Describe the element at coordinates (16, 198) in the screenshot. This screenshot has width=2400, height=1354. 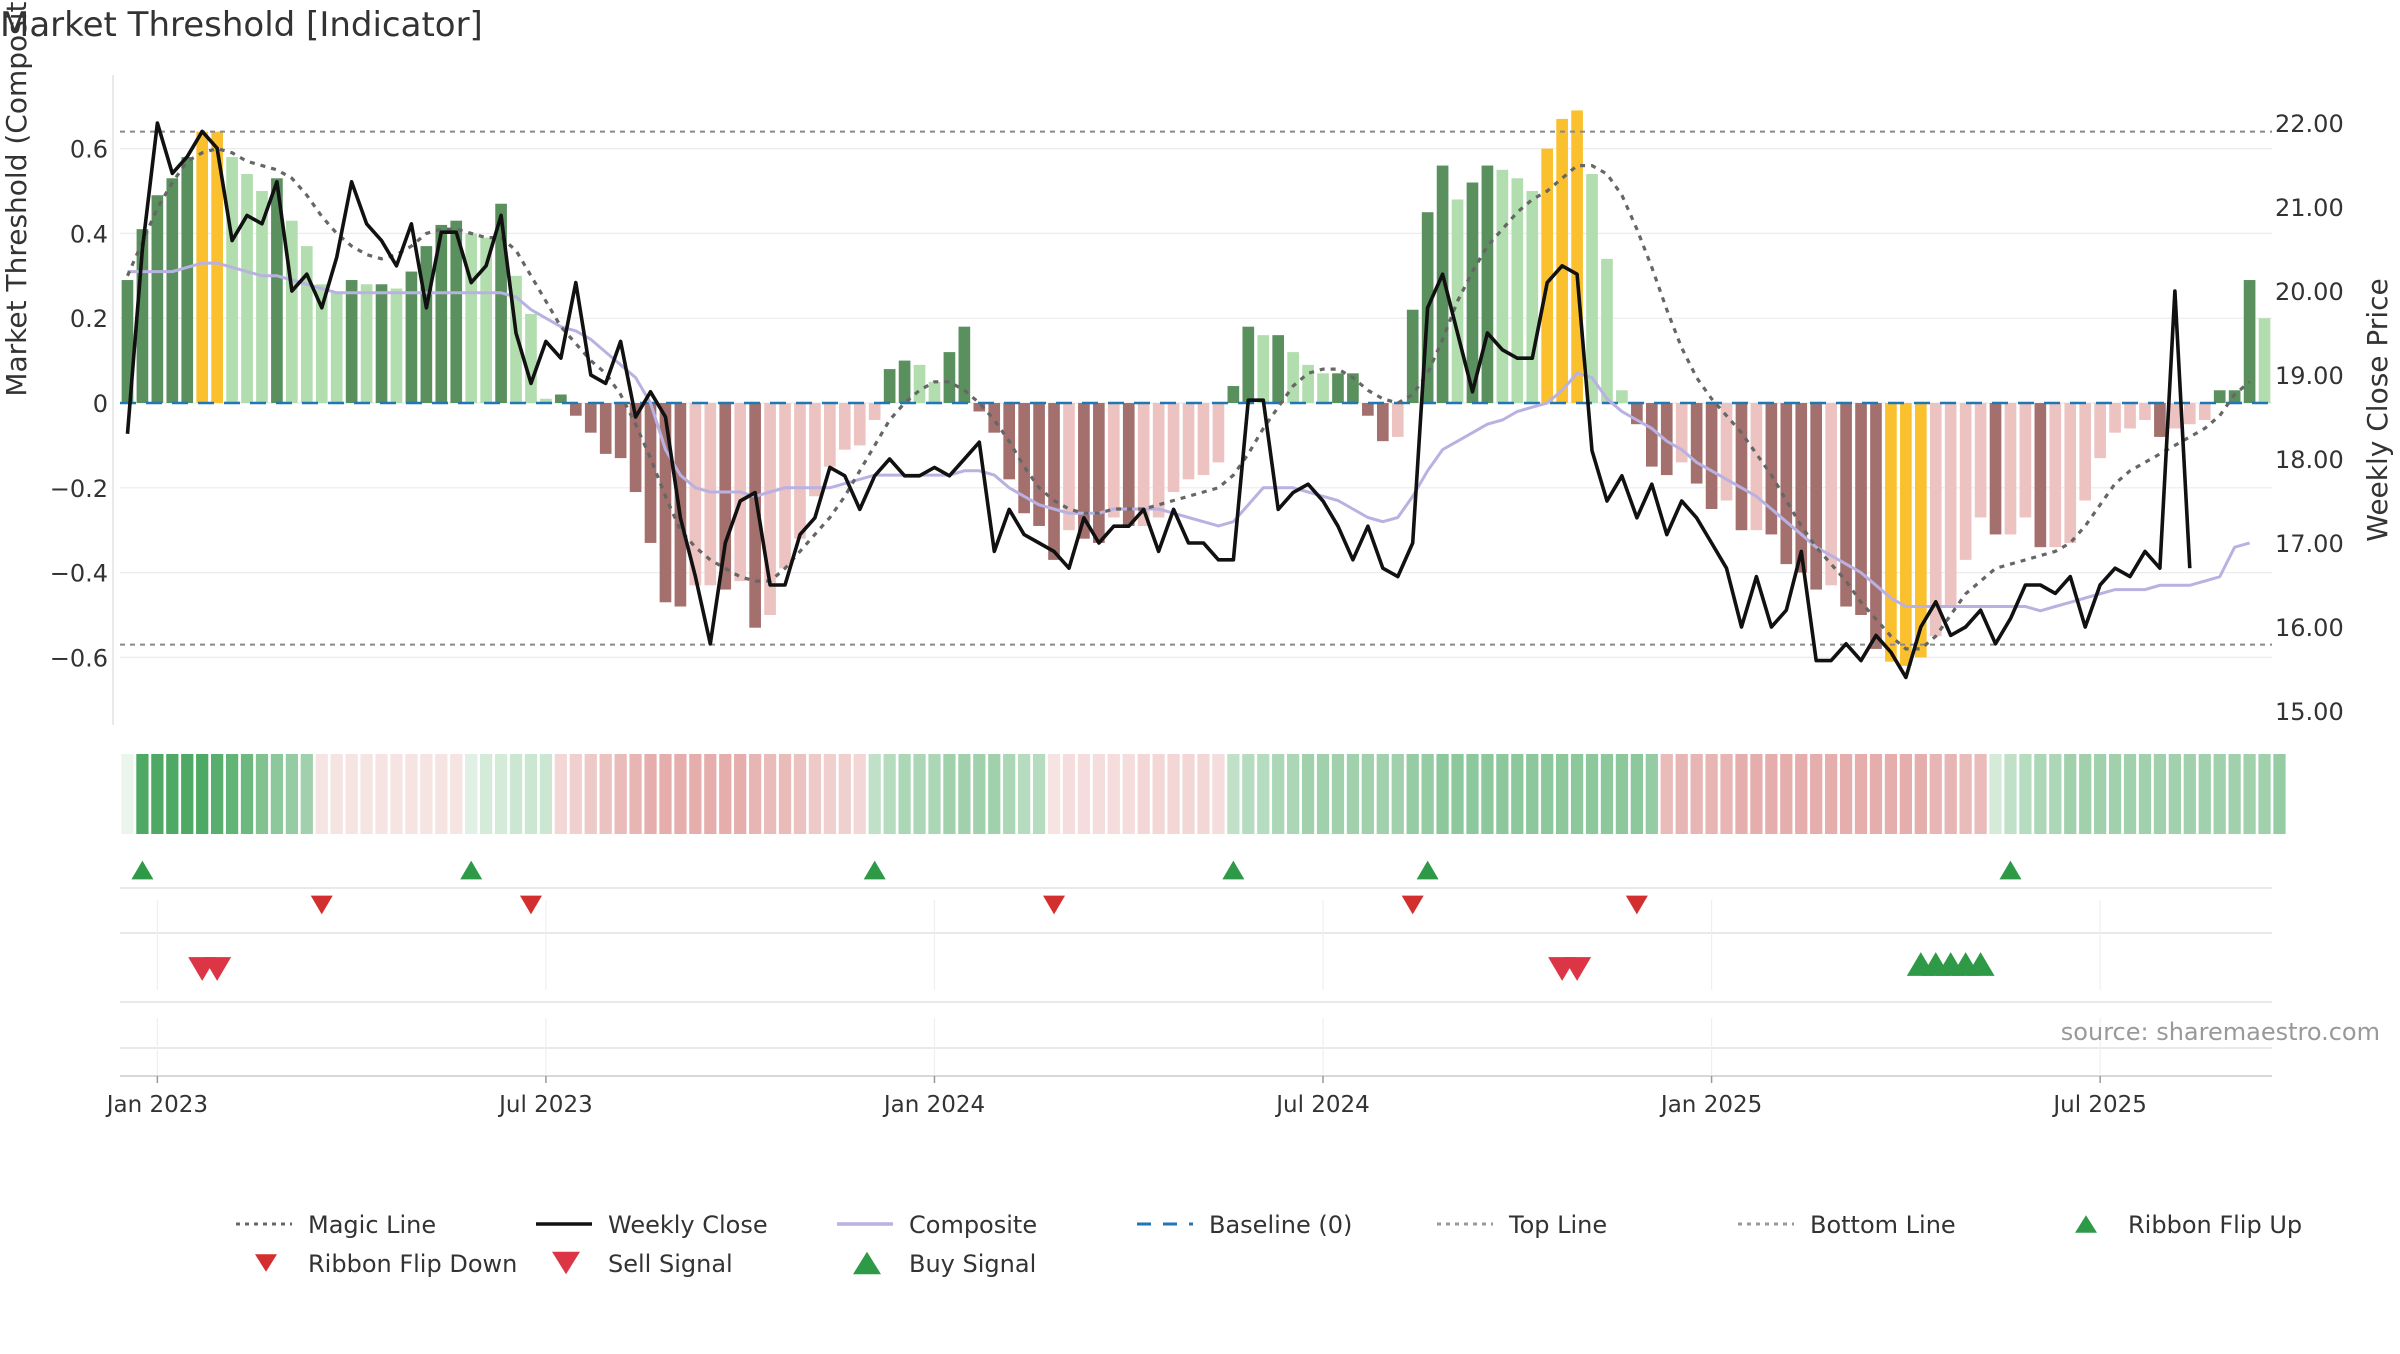
I see `y-axis-label-left: Market Threshold (Composite)` at that location.